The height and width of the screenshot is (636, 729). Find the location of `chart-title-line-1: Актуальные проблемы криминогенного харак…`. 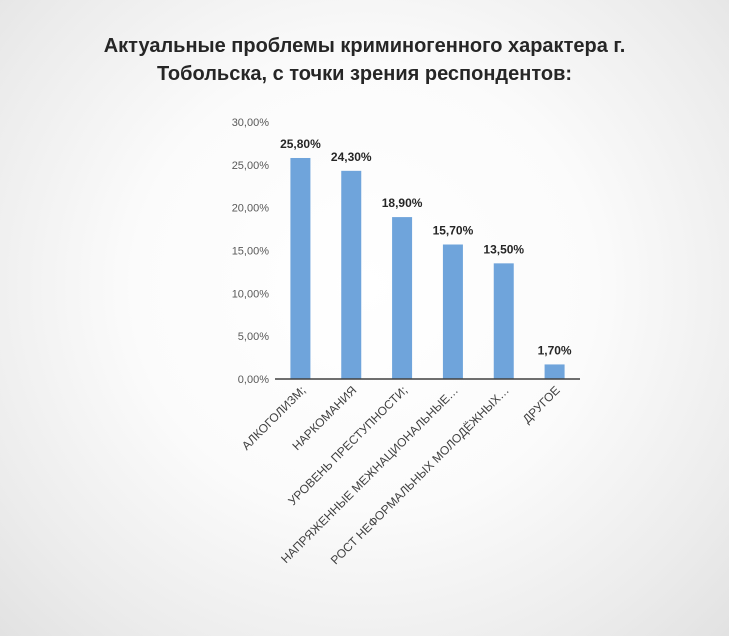

chart-title-line-1: Актуальные проблемы криминогенного харак… is located at coordinates (364, 46).